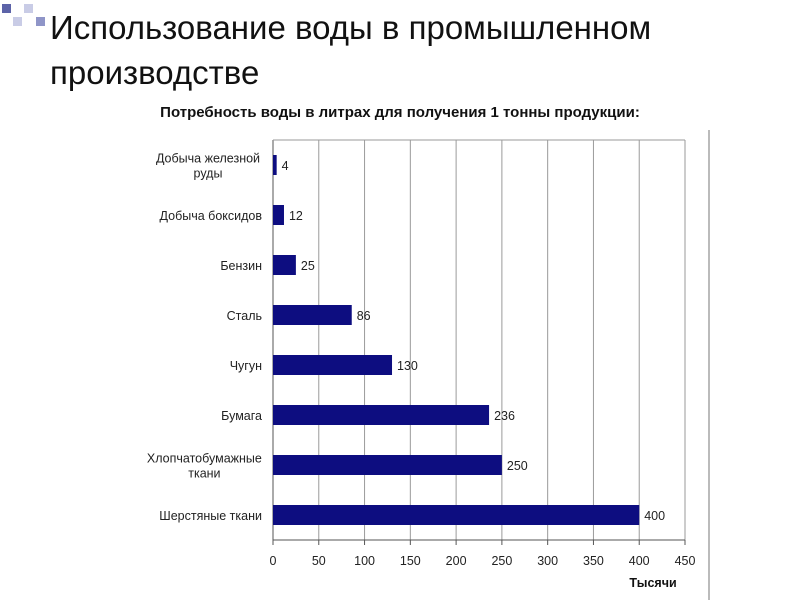  I want to click on category-label: Бумага, so click(241, 416).